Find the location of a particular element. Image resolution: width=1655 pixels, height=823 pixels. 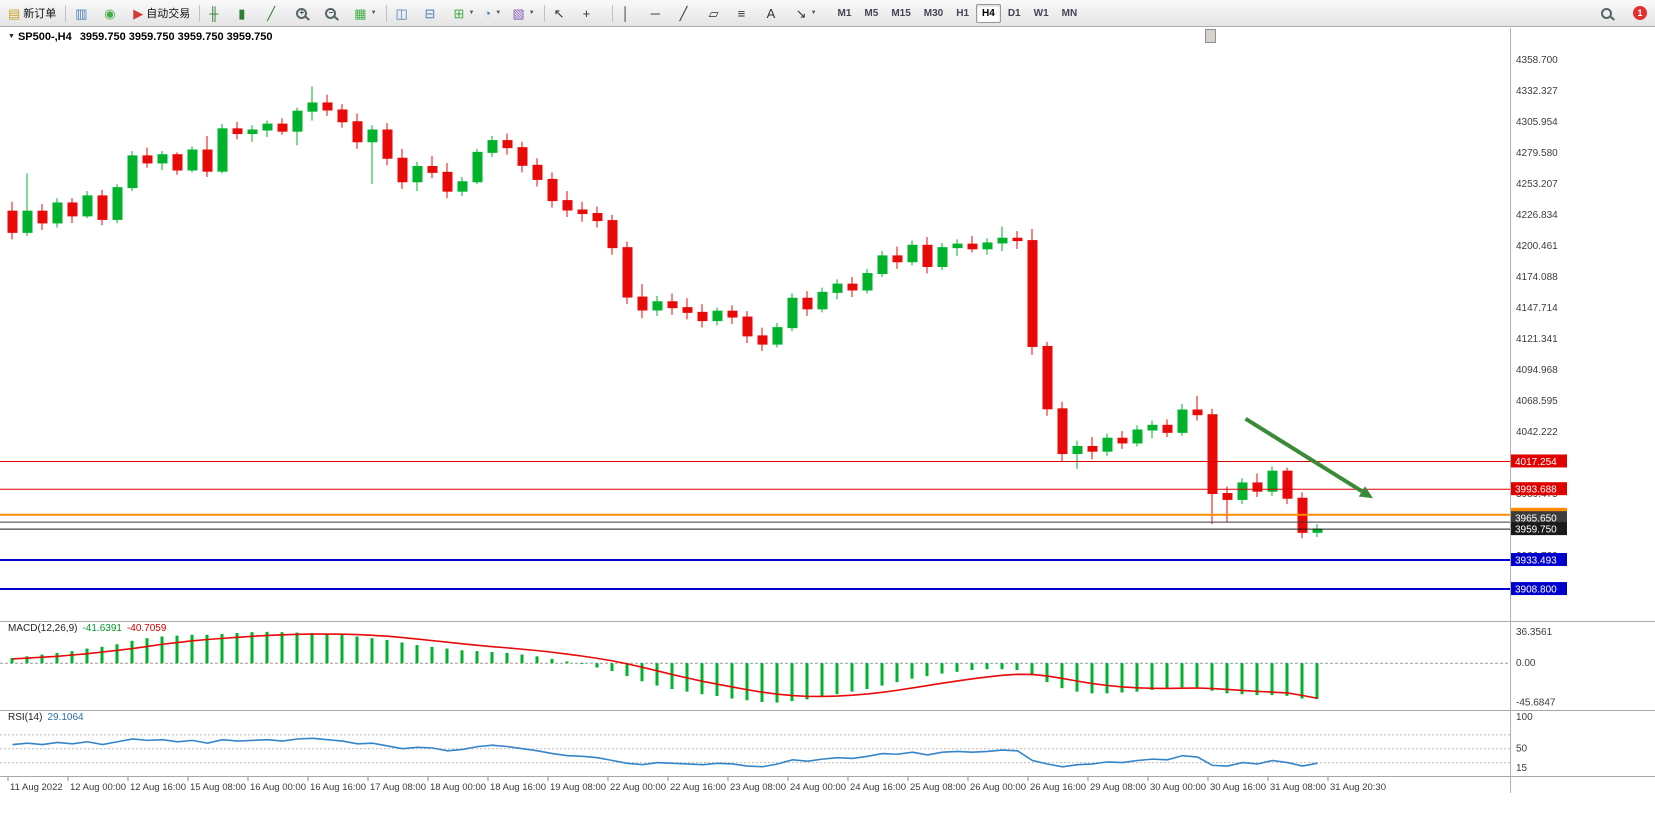

price-tick-label: 4358.700 is located at coordinates (1537, 60).